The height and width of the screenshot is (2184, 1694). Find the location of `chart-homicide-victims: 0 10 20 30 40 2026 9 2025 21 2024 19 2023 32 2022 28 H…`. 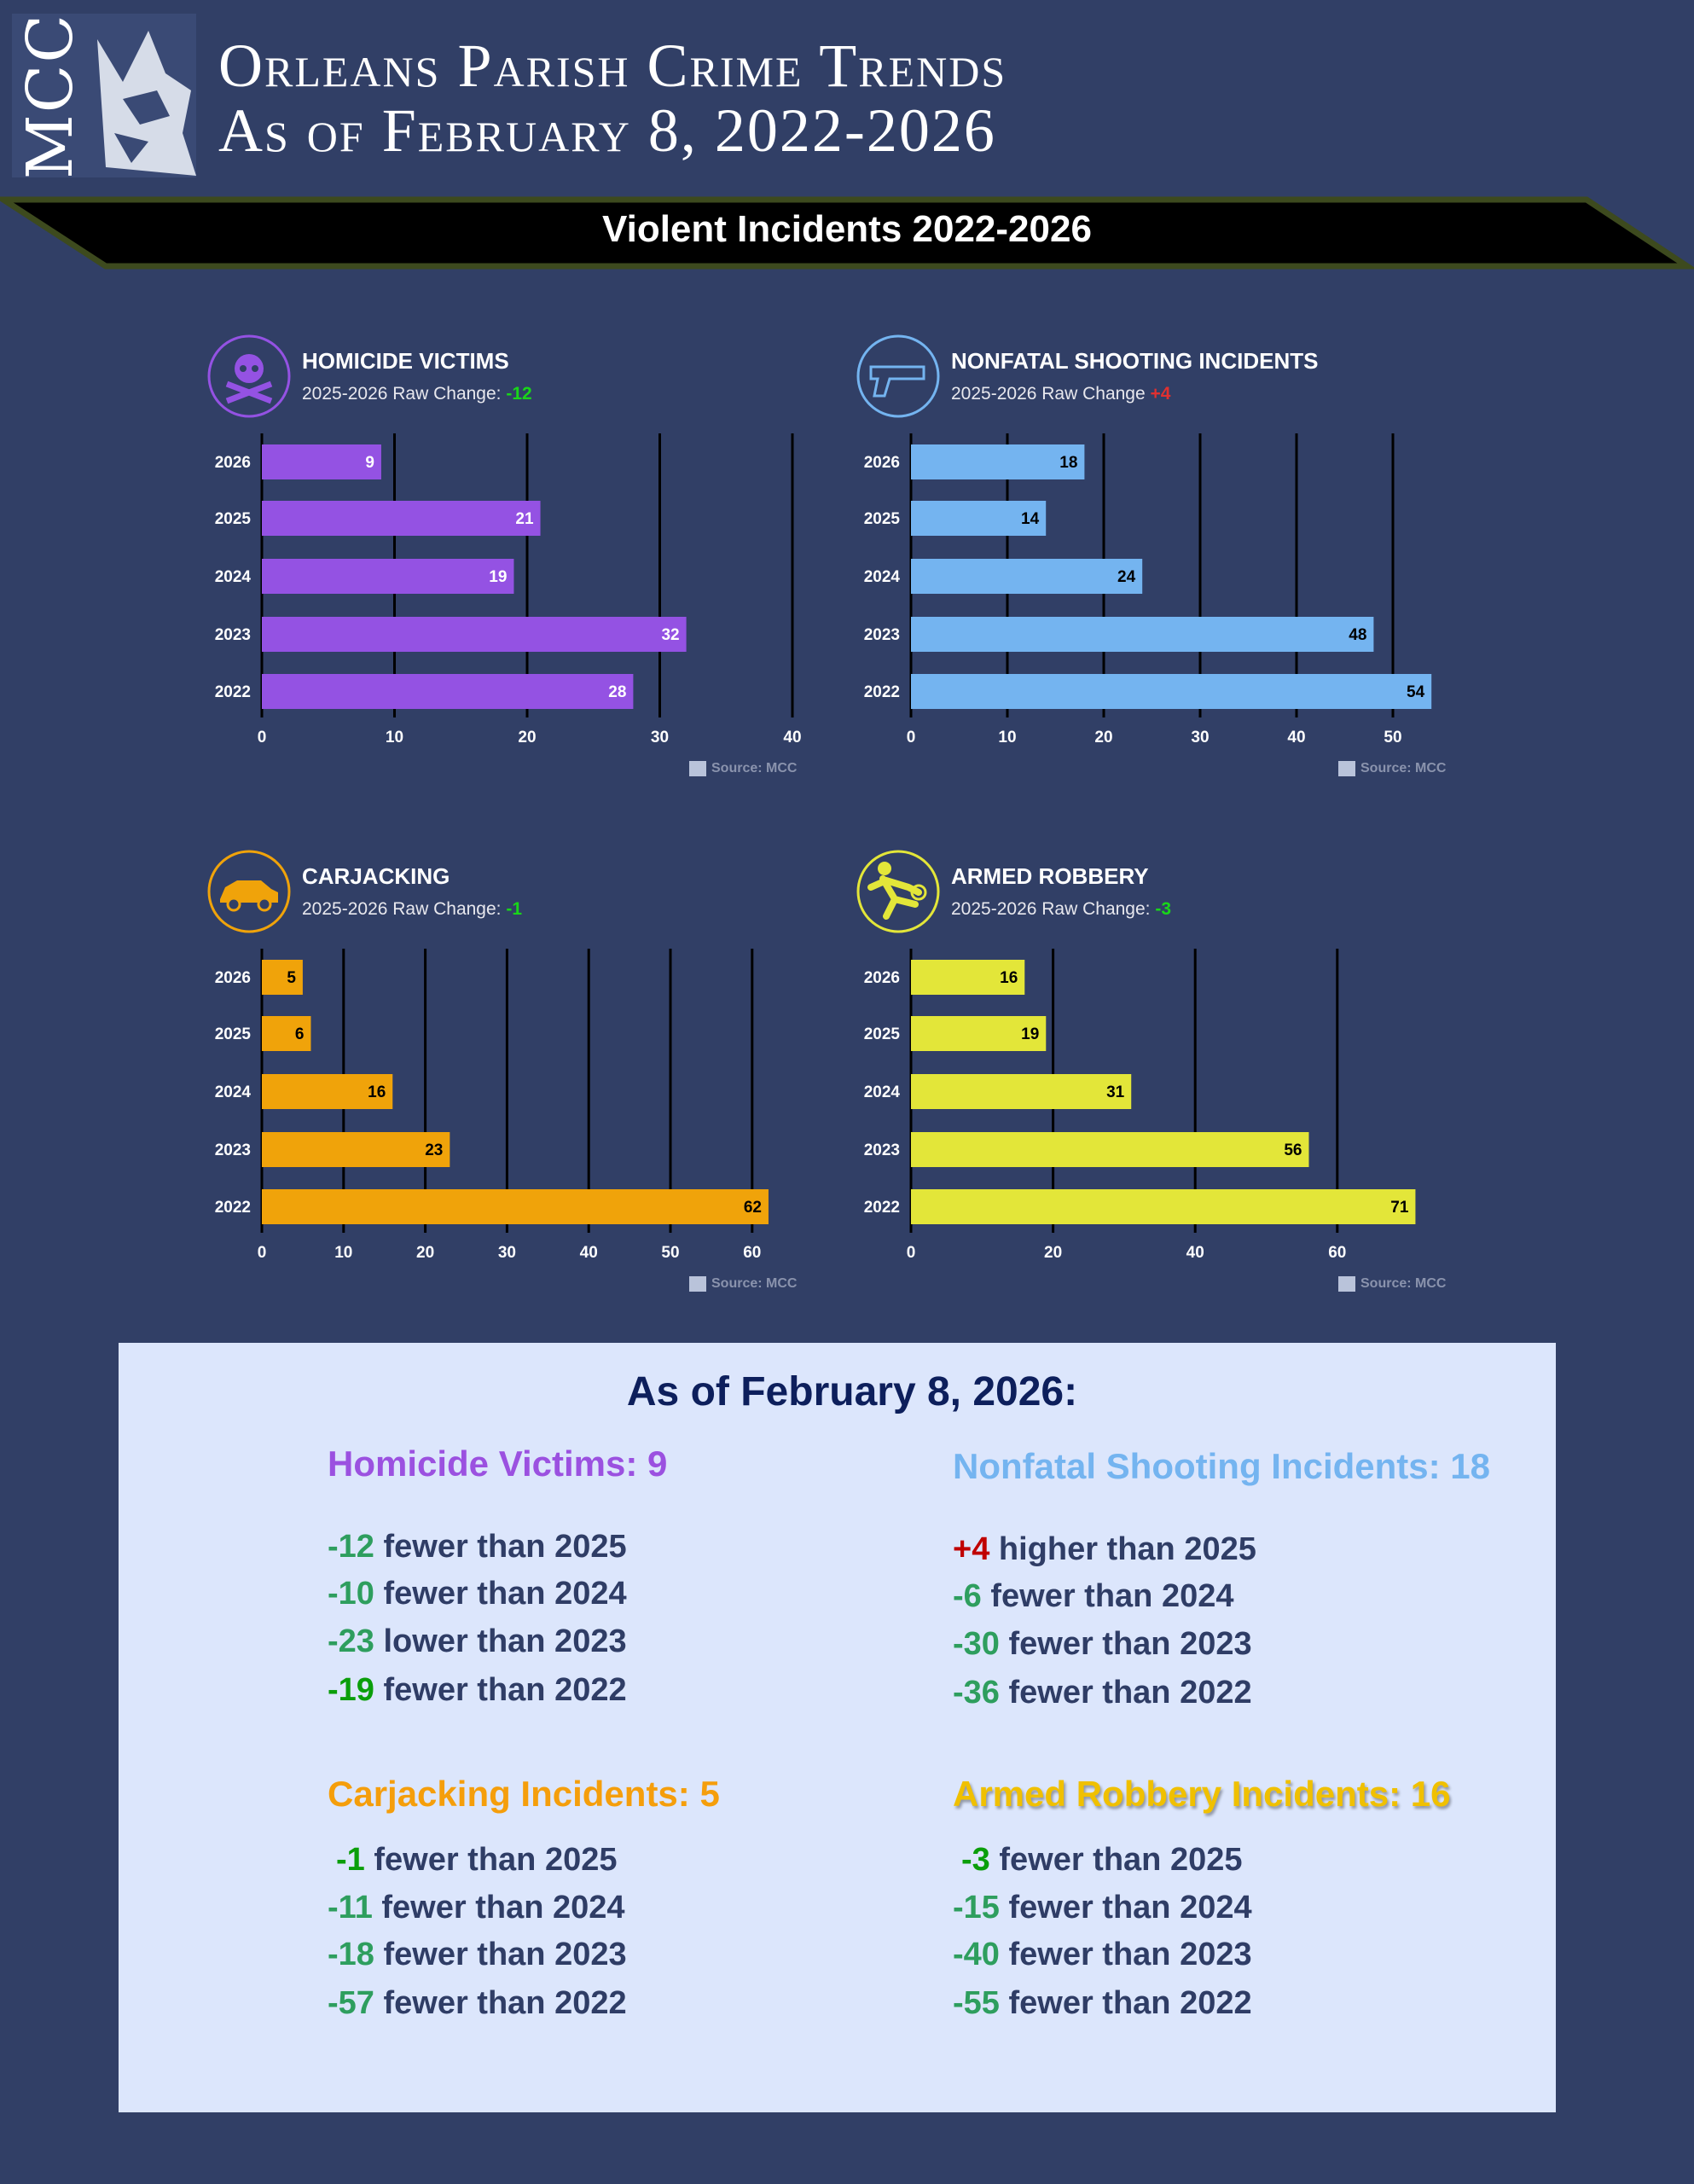

chart-homicide-victims: 0 10 20 30 40 2026 9 2025 21 2024 19 2023 32 2022 28 H… is located at coordinates (520, 563).